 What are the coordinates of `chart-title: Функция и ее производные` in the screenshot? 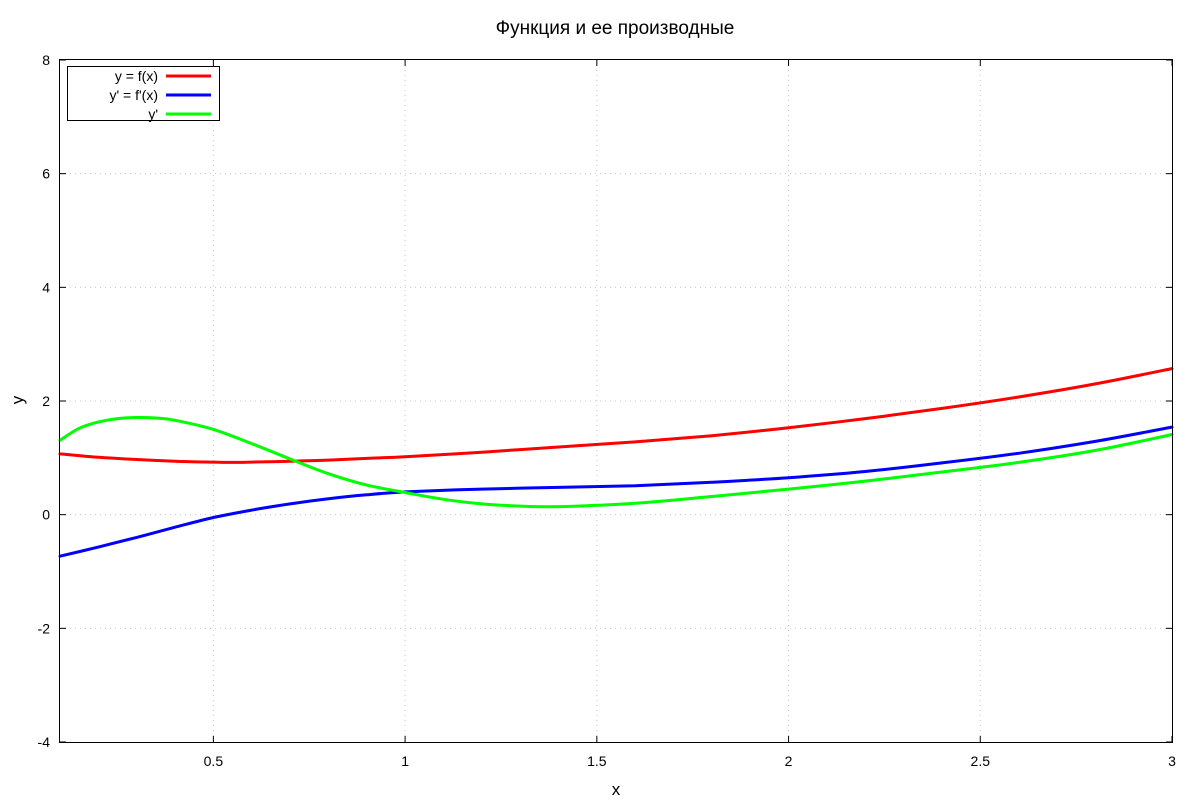 It's located at (615, 28).